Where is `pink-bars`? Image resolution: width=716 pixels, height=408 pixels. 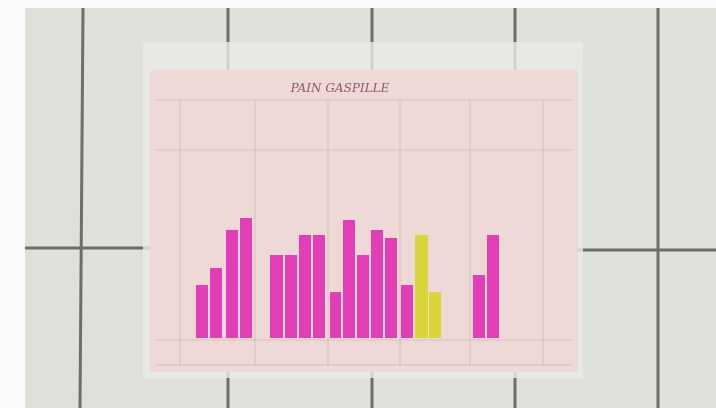 pink-bars is located at coordinates (347, 278).